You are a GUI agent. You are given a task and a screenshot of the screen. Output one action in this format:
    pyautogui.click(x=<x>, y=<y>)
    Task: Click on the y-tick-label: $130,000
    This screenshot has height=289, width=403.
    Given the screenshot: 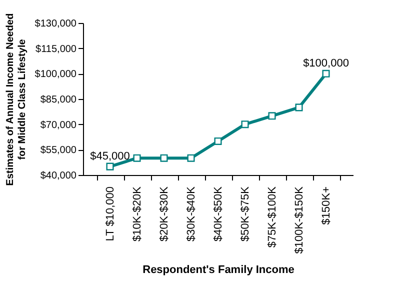 What is the action you would take?
    pyautogui.click(x=55, y=24)
    